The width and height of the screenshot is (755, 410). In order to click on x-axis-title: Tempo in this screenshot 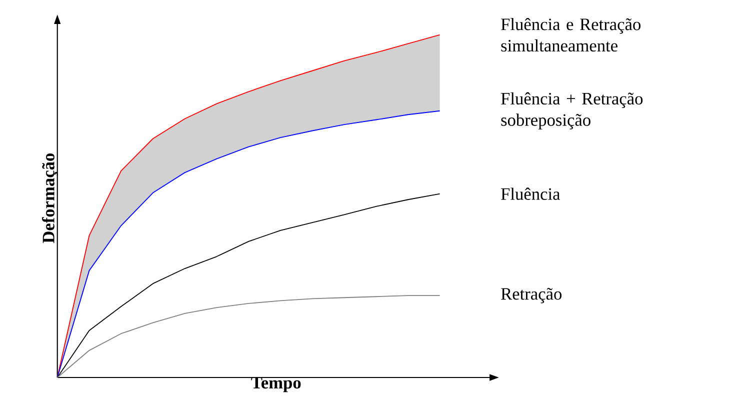, I will do `click(276, 384)`.